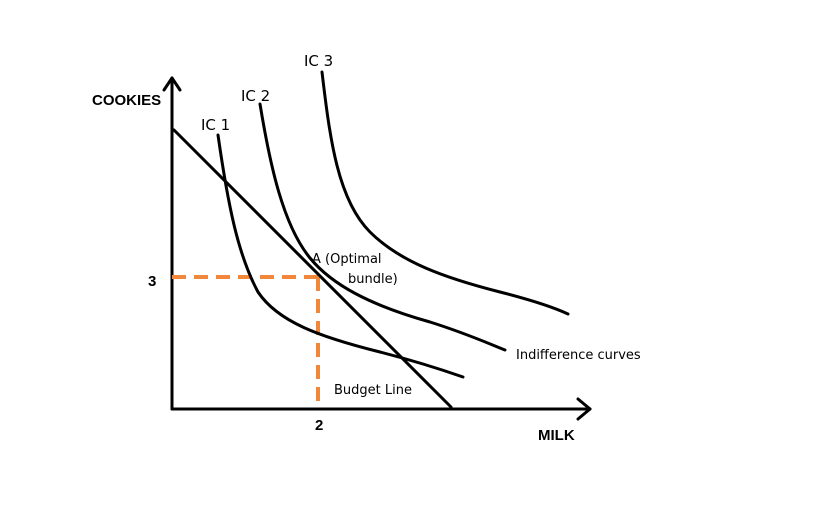 Image resolution: width=836 pixels, height=511 pixels. Describe the element at coordinates (172, 84) in the screenshot. I see `y-axis-arrow` at that location.